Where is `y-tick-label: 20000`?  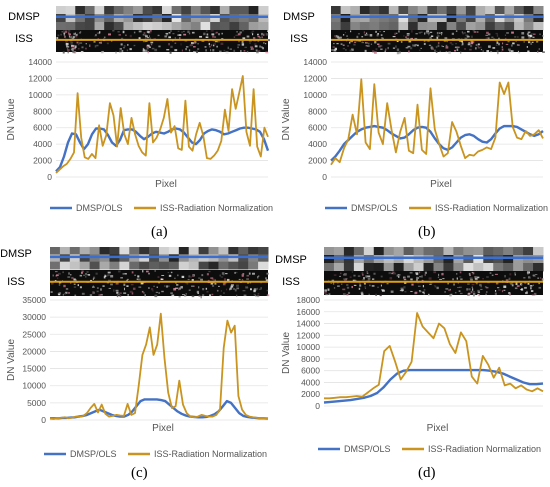
y-tick-label: 20000 is located at coordinates (34, 351).